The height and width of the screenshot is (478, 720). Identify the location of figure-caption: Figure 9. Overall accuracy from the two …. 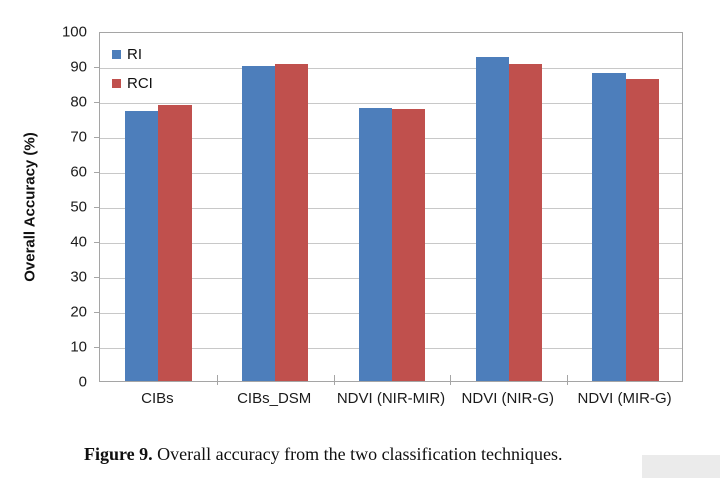
(323, 454).